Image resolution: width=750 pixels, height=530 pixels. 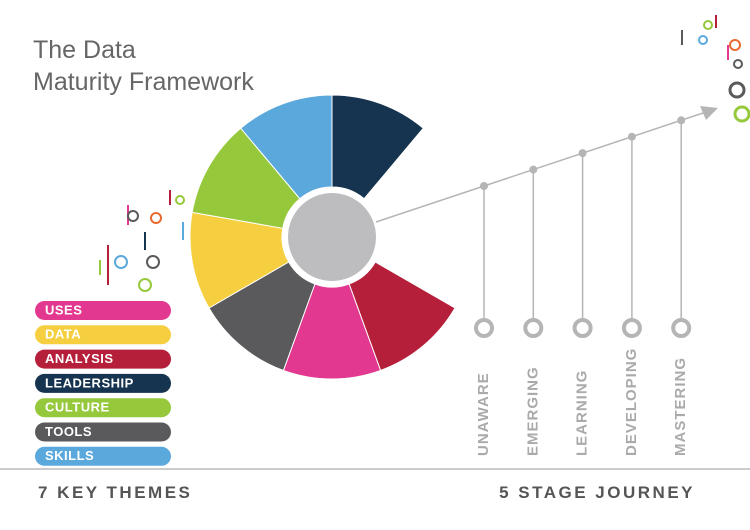 I want to click on theme-label: ANALYSIS, so click(x=79, y=358).